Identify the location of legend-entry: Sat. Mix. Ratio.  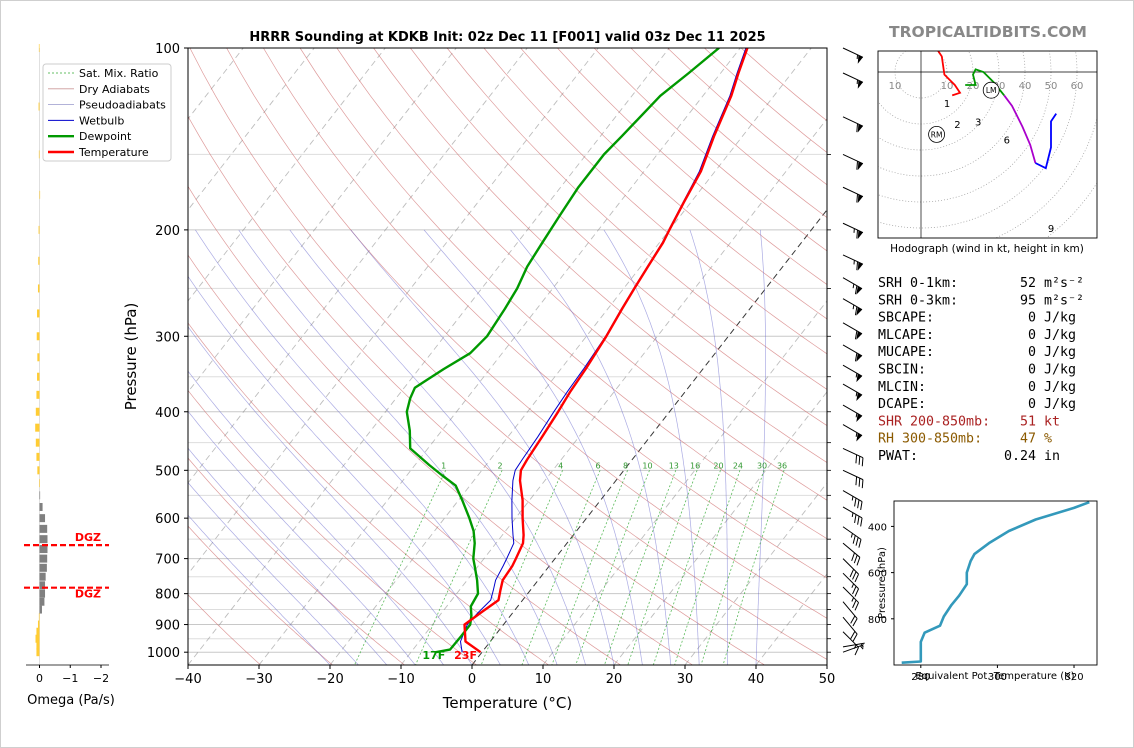
(119, 73).